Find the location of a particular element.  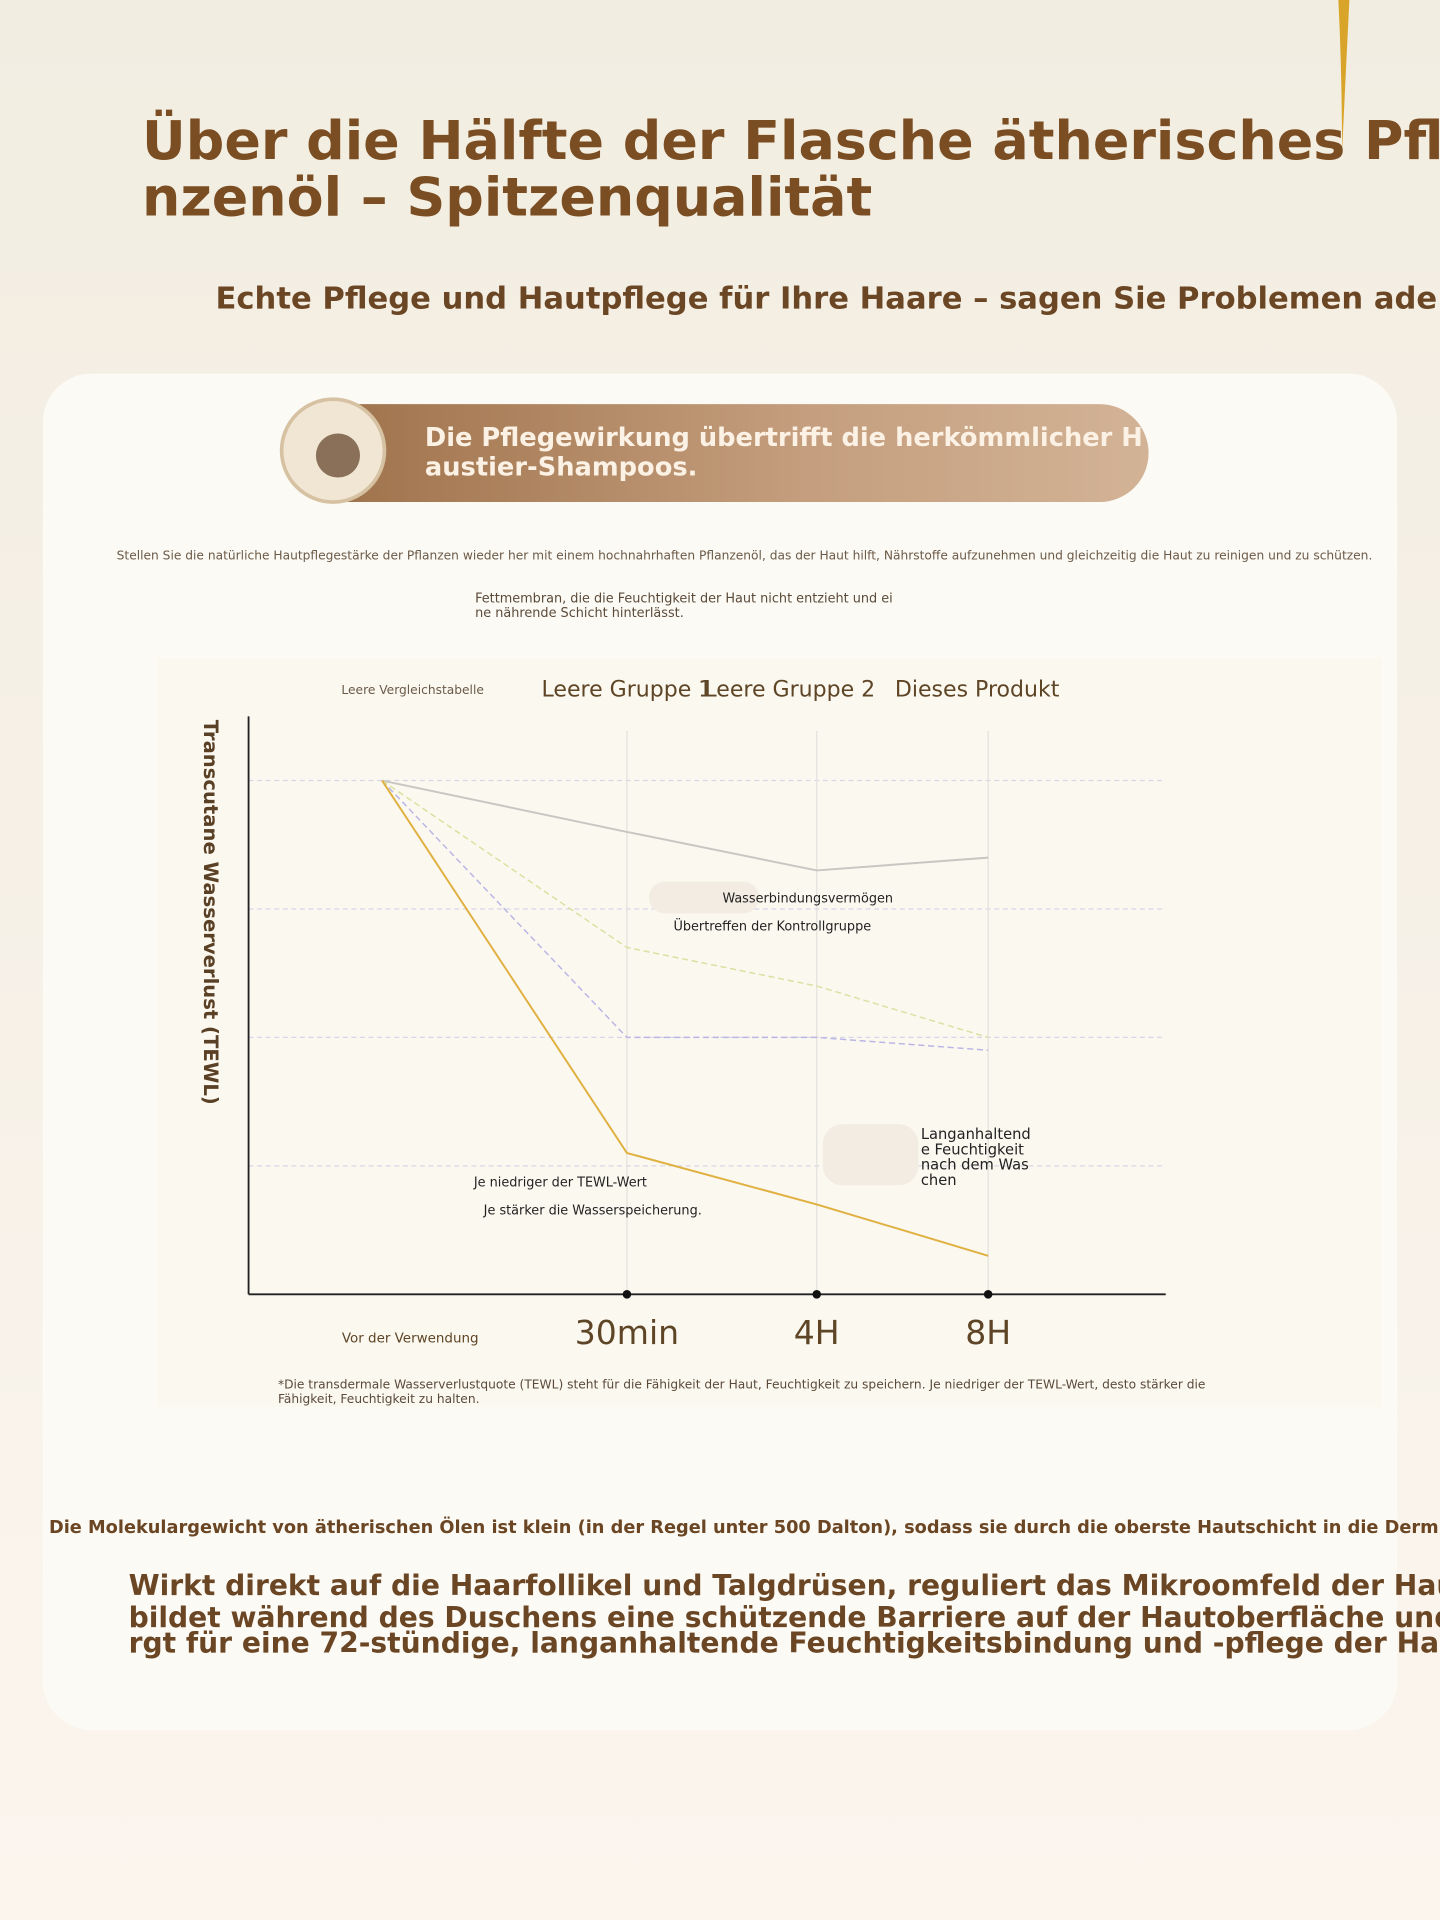

annotation: Wasserbindungsvermögen is located at coordinates (807, 898).